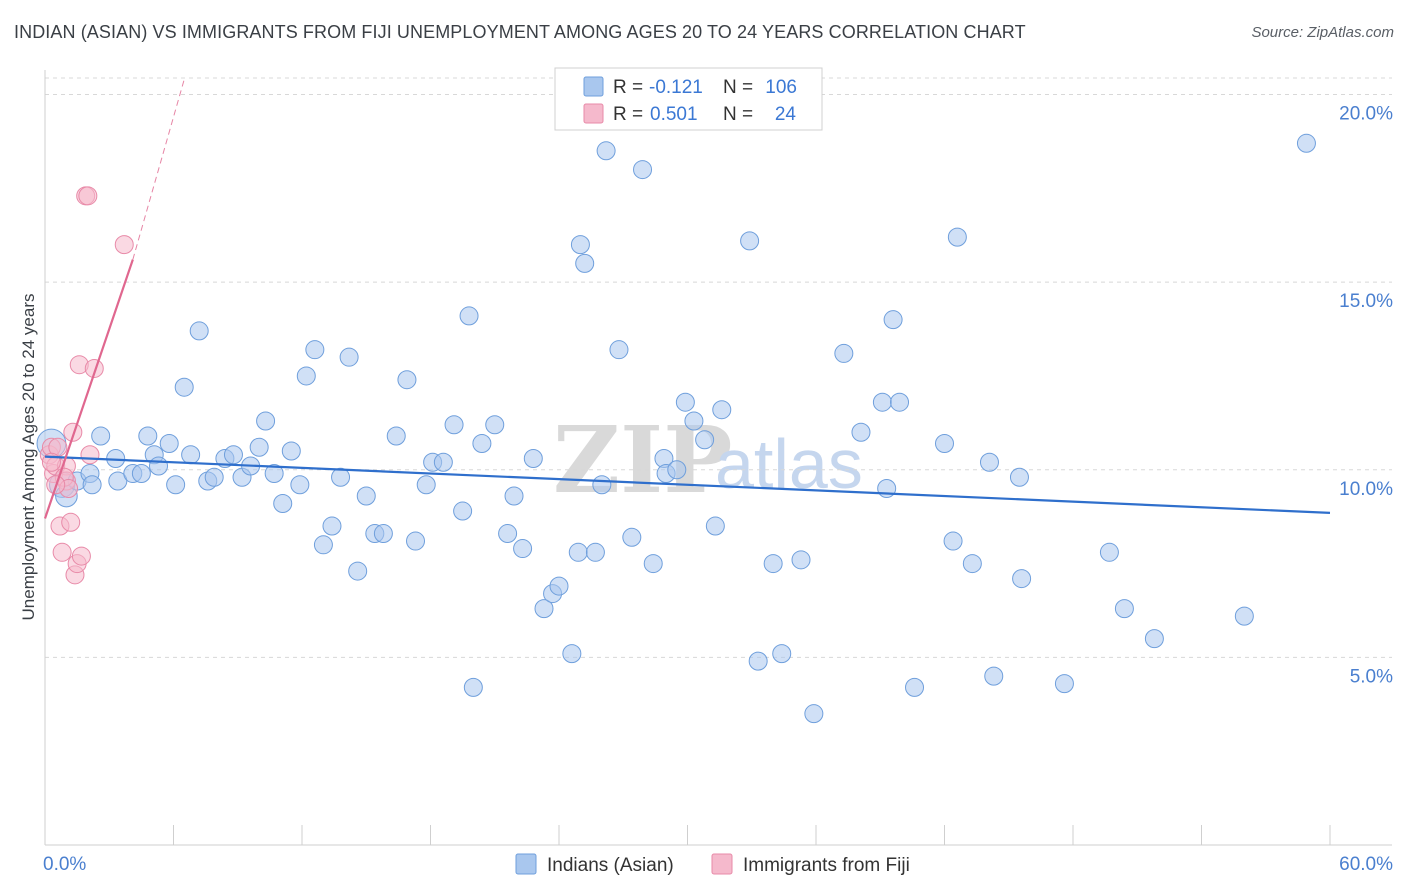 Image resolution: width=1406 pixels, height=892 pixels. Describe the element at coordinates (88, 389) in the screenshot. I see `trend-line-pink` at that location.